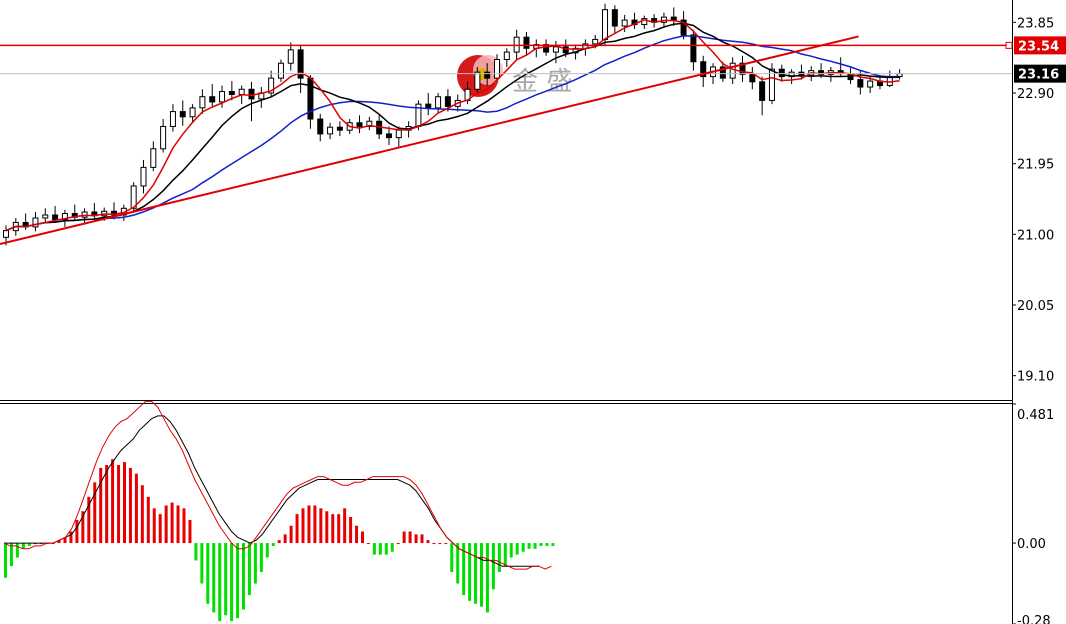  I want to click on current-price-tag-label: 23.16, so click(1038, 75).